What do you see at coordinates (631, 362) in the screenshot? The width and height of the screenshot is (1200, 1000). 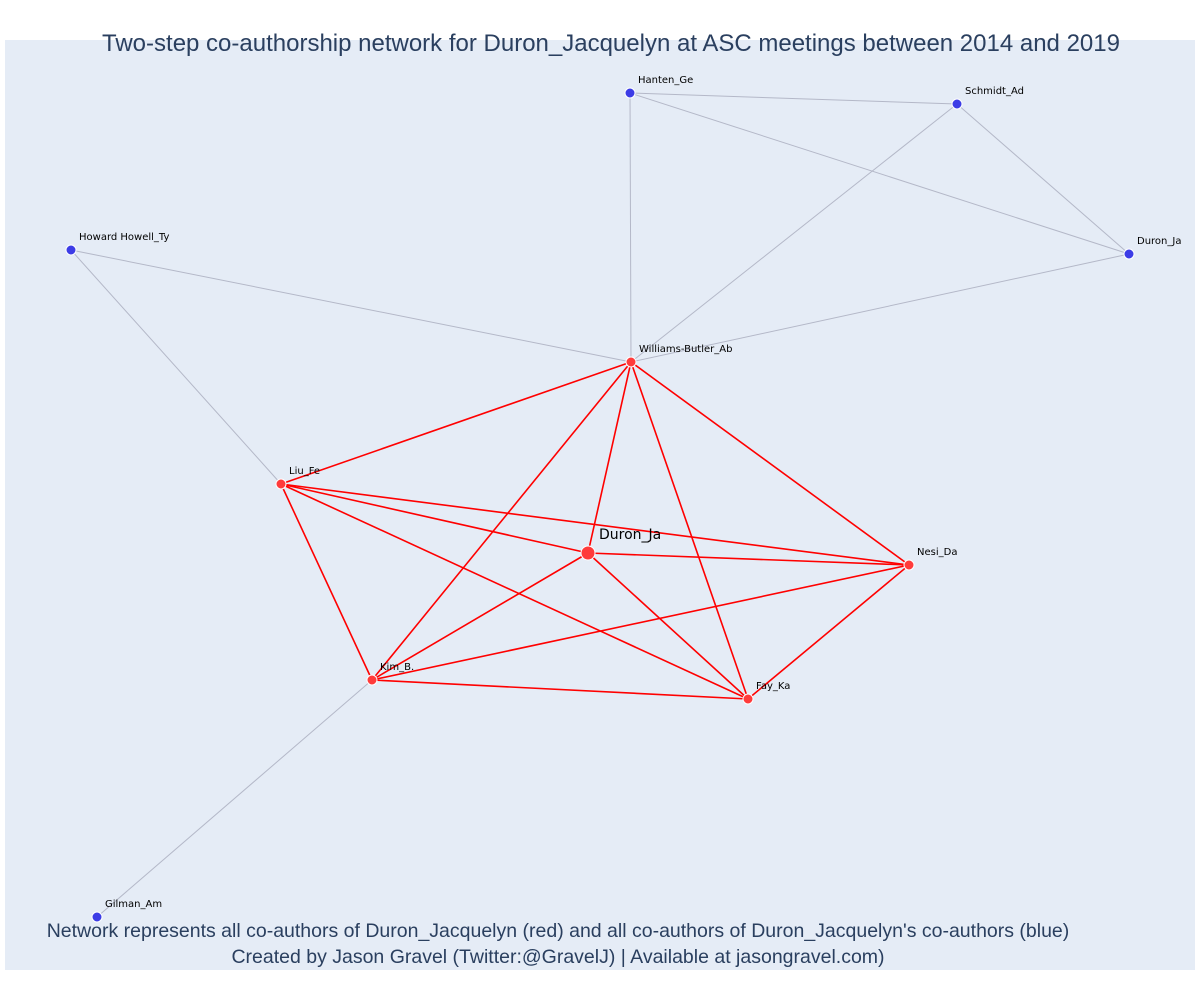 I see `node-williams` at bounding box center [631, 362].